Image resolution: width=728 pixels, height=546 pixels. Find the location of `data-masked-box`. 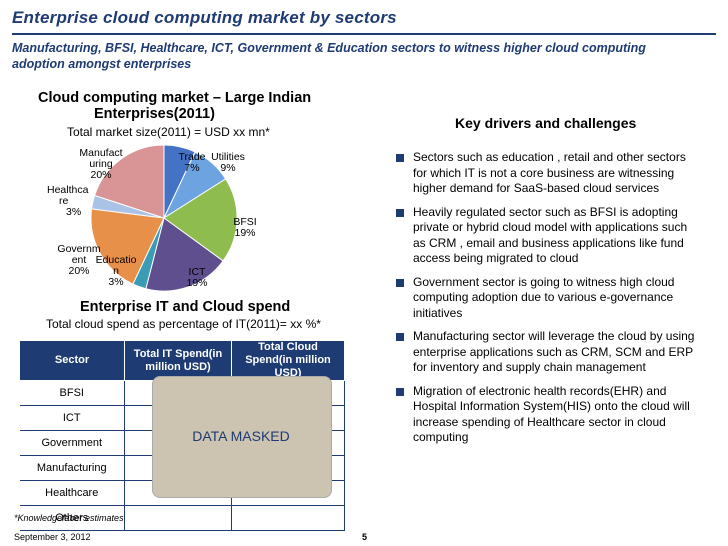

data-masked-box is located at coordinates (242, 437).